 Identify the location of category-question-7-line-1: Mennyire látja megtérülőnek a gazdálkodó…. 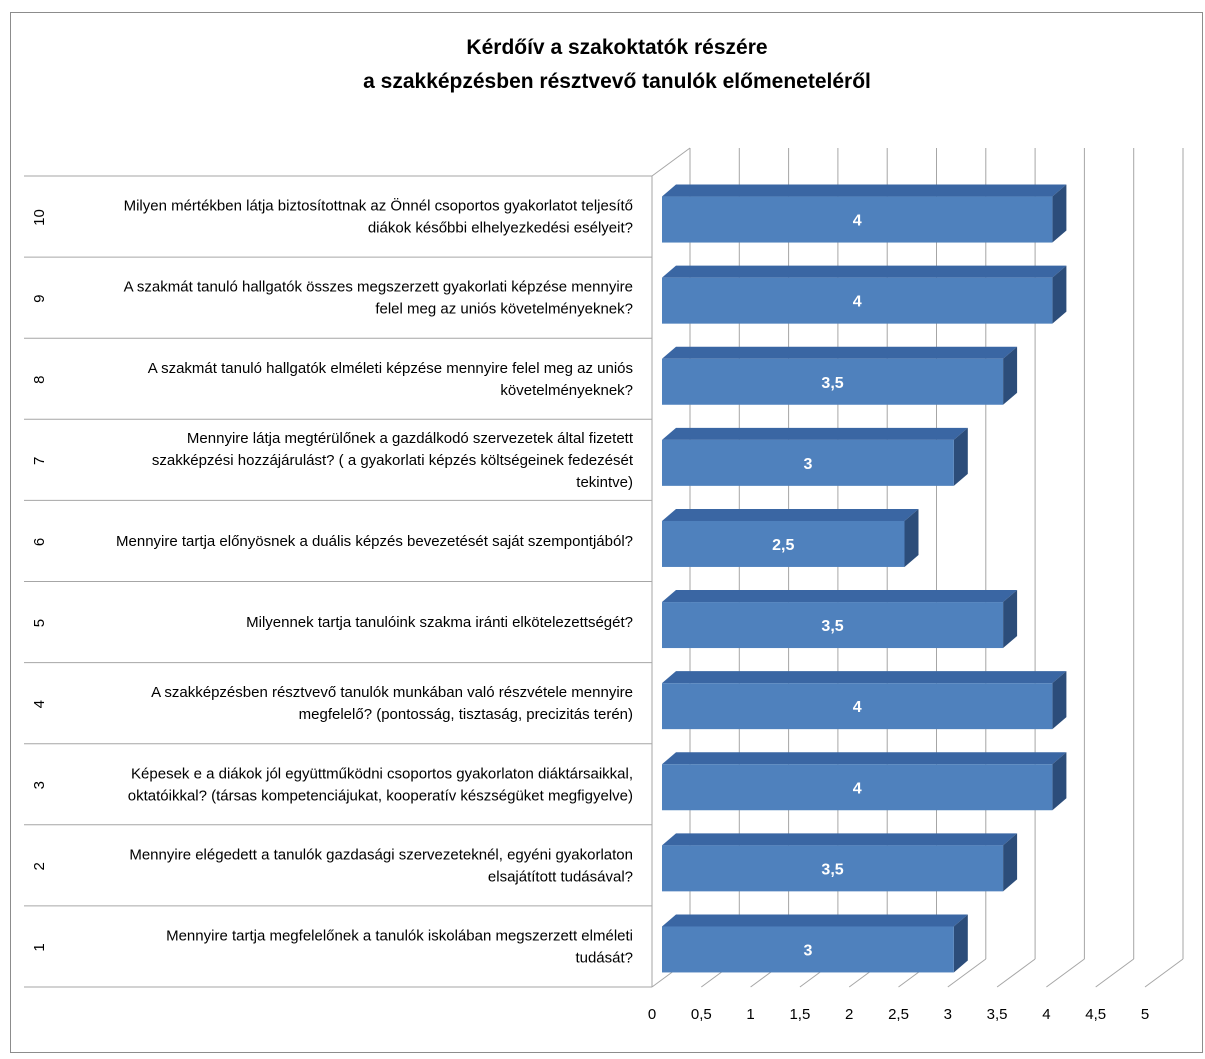
(410, 438).